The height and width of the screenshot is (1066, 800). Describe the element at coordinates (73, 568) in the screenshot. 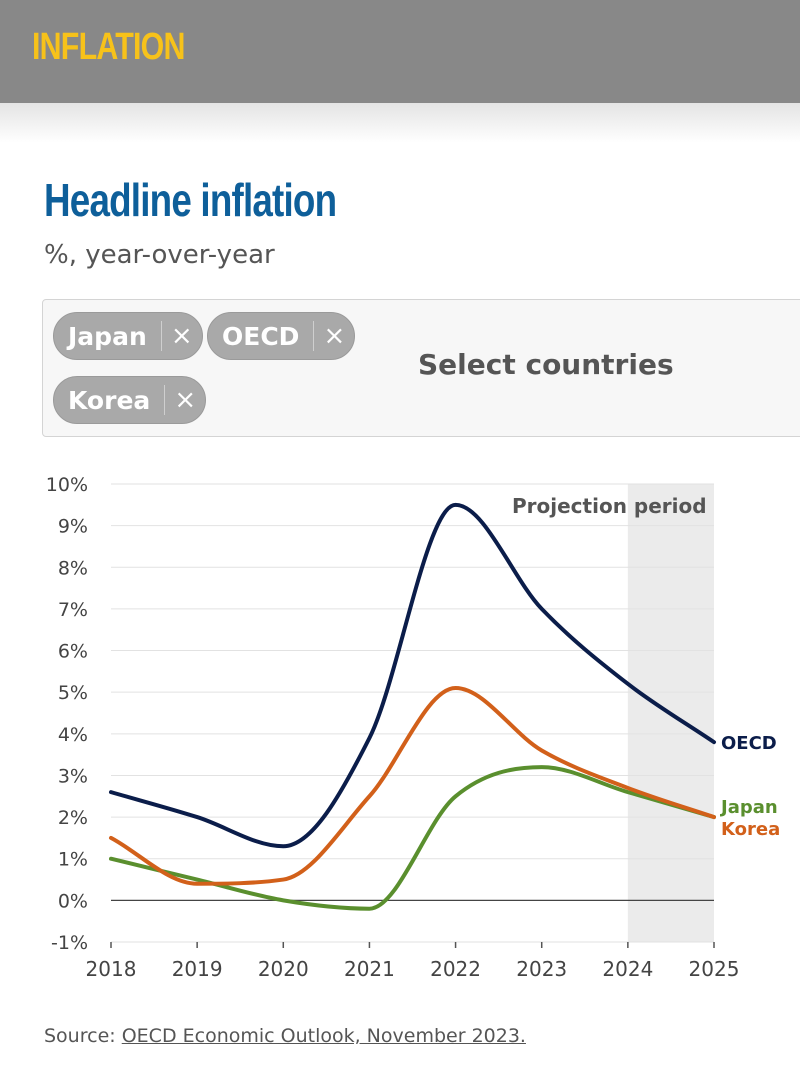

I see `y-tick-label: 8%` at that location.